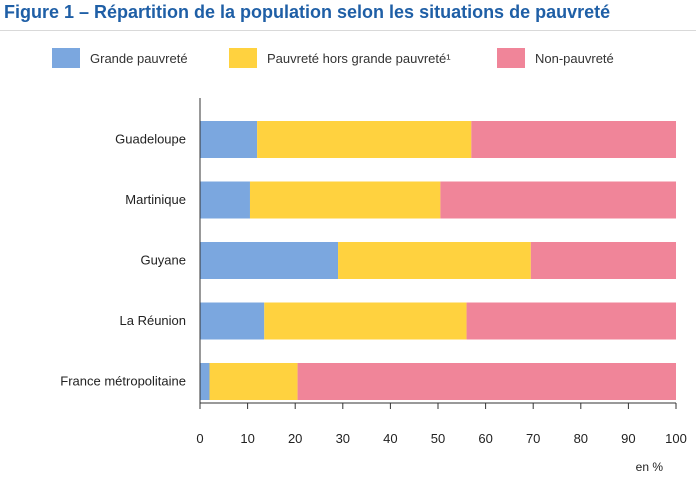  Describe the element at coordinates (676, 438) in the screenshot. I see `x-tick-label: 100` at that location.